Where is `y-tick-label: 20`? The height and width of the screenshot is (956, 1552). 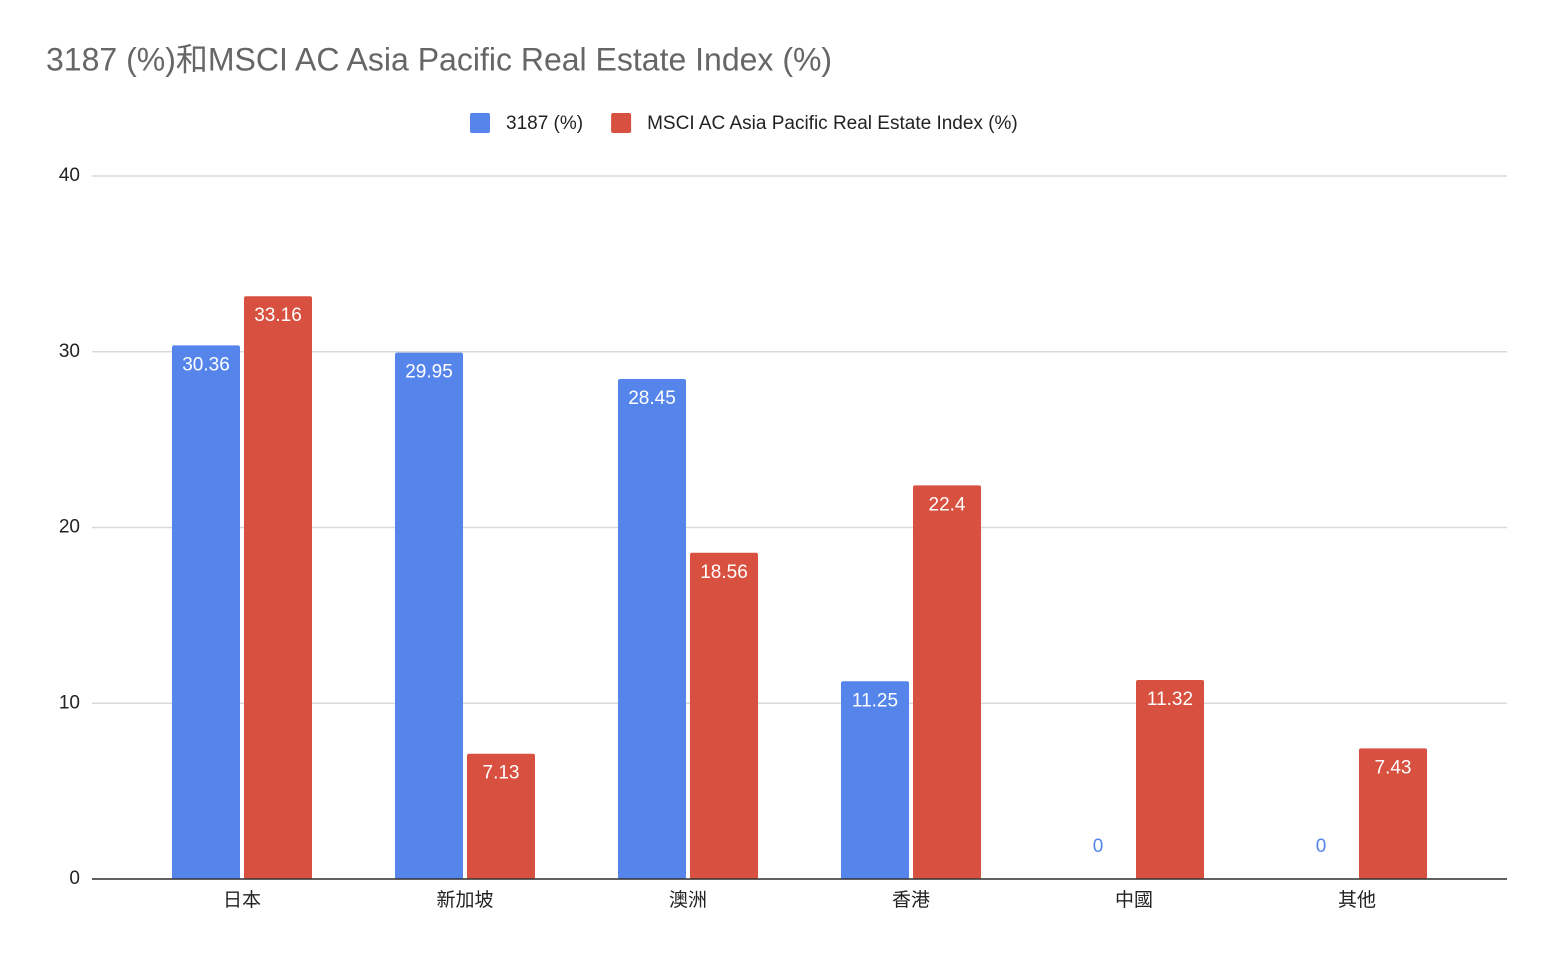
y-tick-label: 20 is located at coordinates (69, 527).